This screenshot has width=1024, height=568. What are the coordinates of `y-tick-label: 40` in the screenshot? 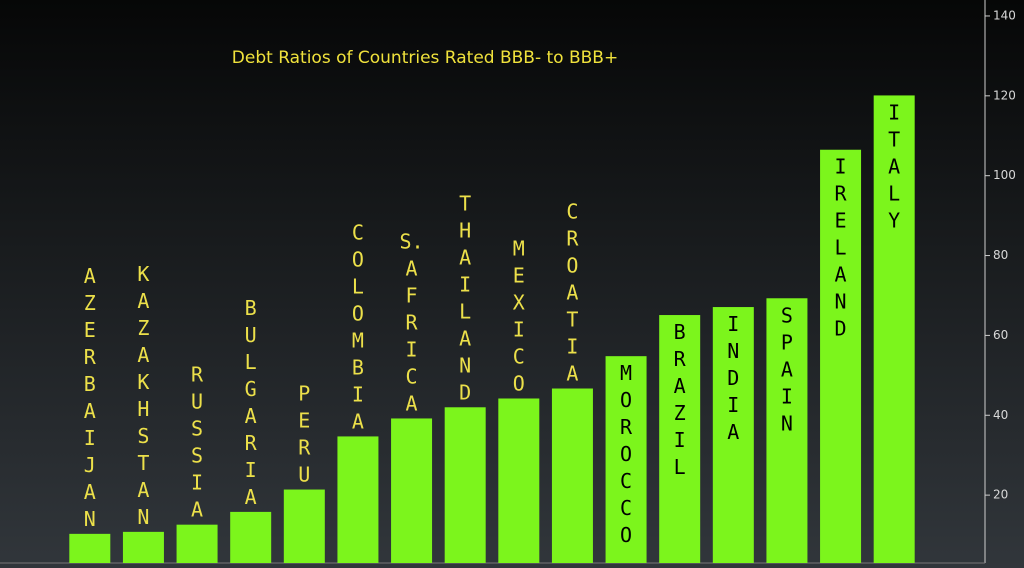 It's located at (1000, 415).